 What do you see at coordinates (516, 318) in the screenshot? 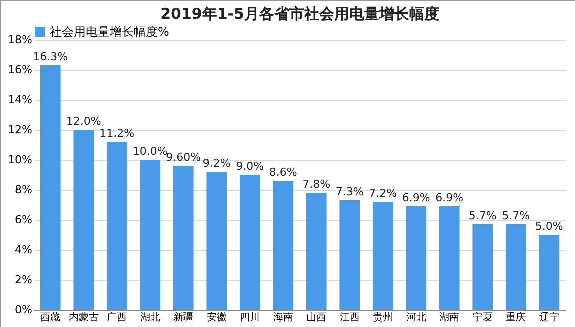
I see `x-tick-label: 重庆` at bounding box center [516, 318].